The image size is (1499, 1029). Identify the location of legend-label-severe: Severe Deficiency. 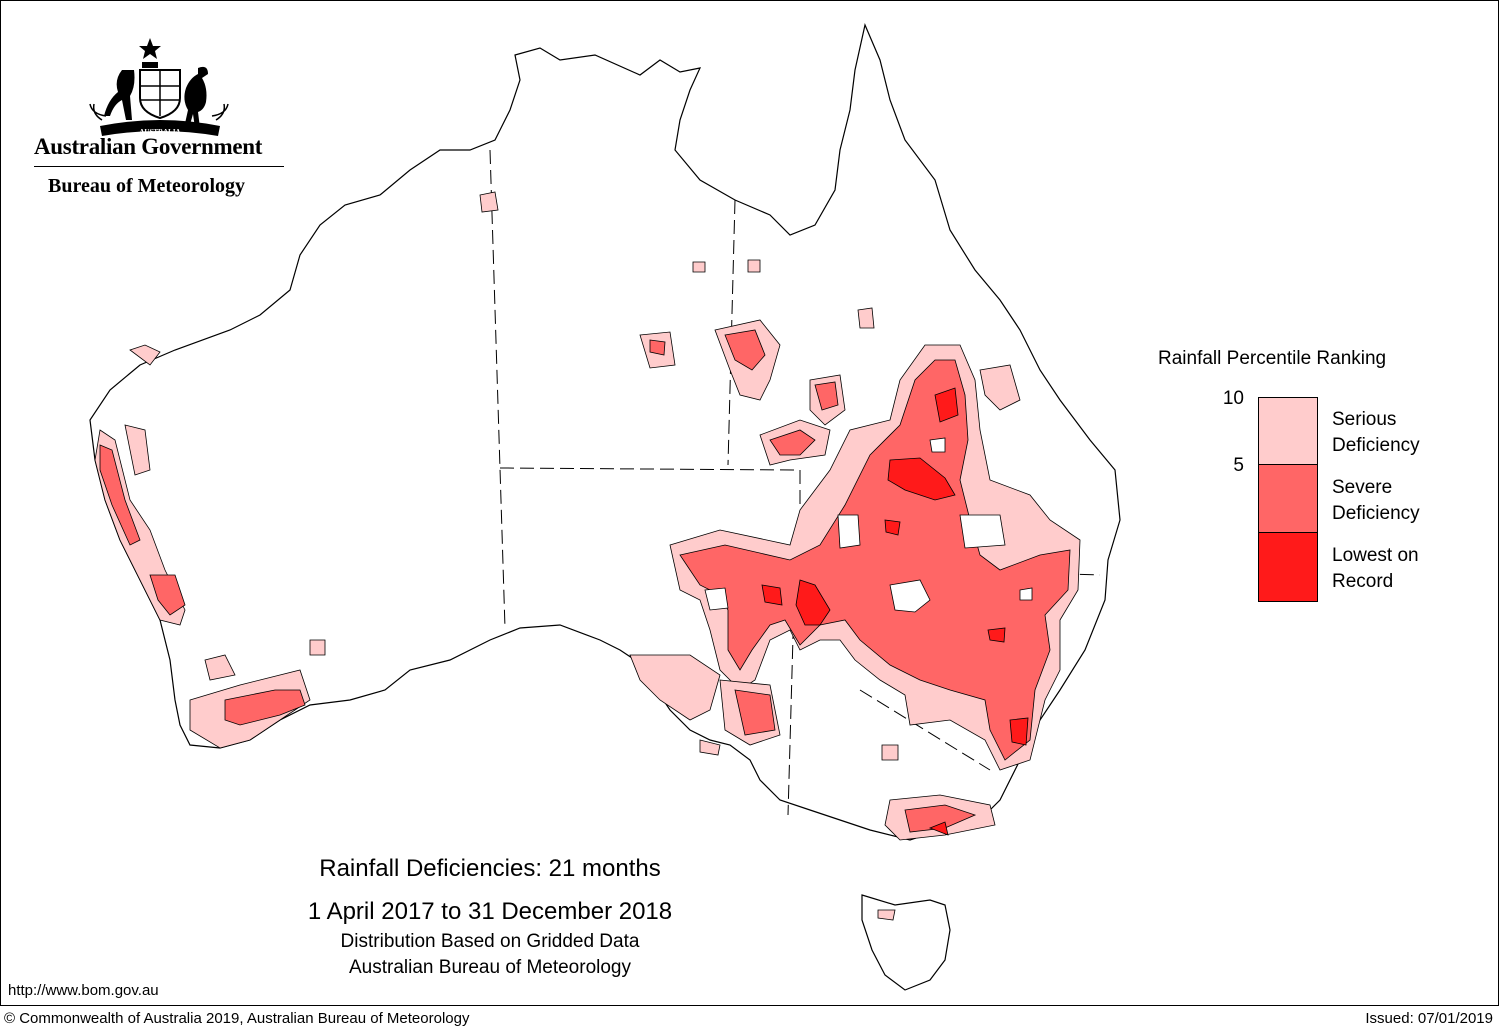
(1376, 500).